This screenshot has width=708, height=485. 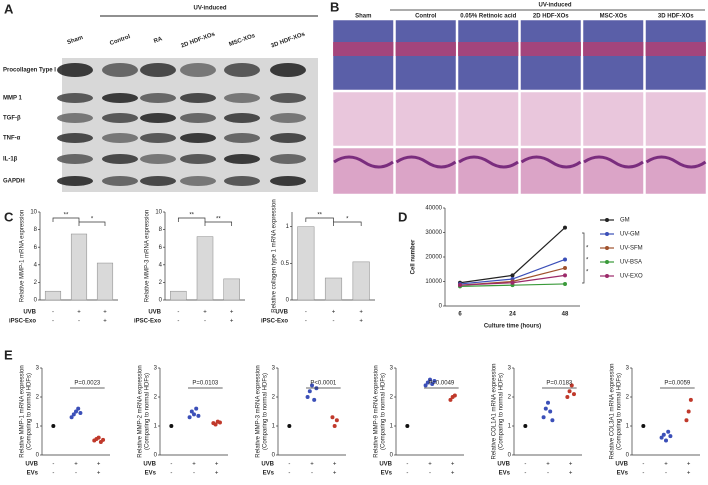 I want to click on p-value: P=0.0023, so click(x=87, y=384).